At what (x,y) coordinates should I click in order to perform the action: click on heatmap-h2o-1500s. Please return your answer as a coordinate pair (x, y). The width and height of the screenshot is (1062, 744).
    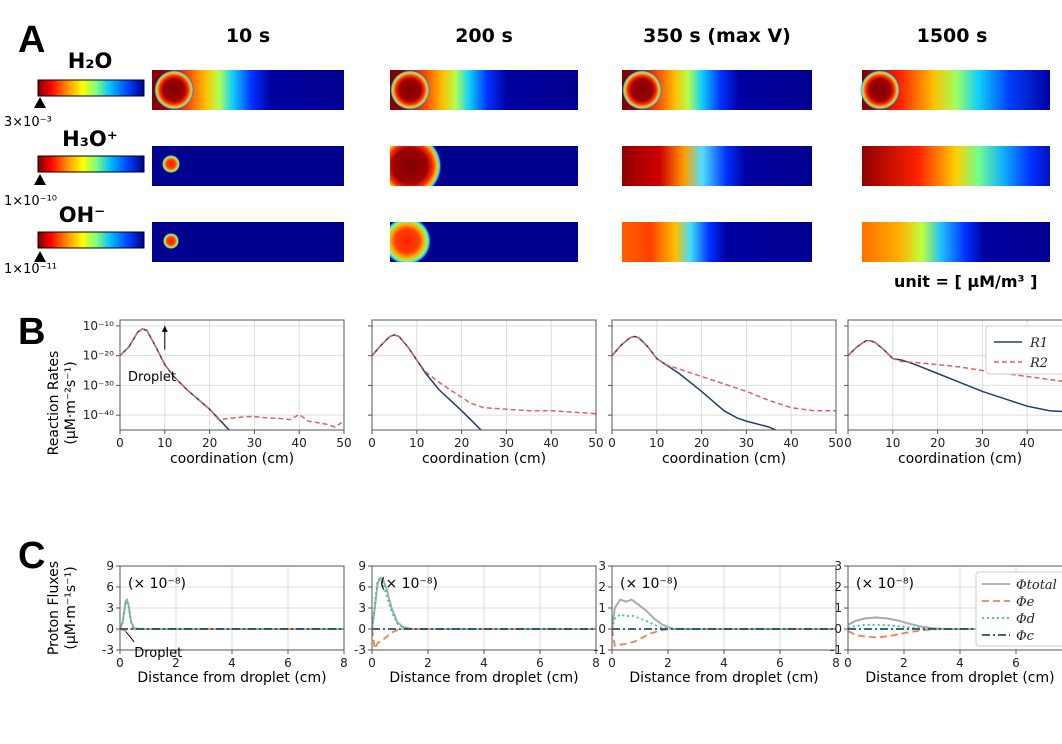
    Looking at the image, I should click on (955, 90).